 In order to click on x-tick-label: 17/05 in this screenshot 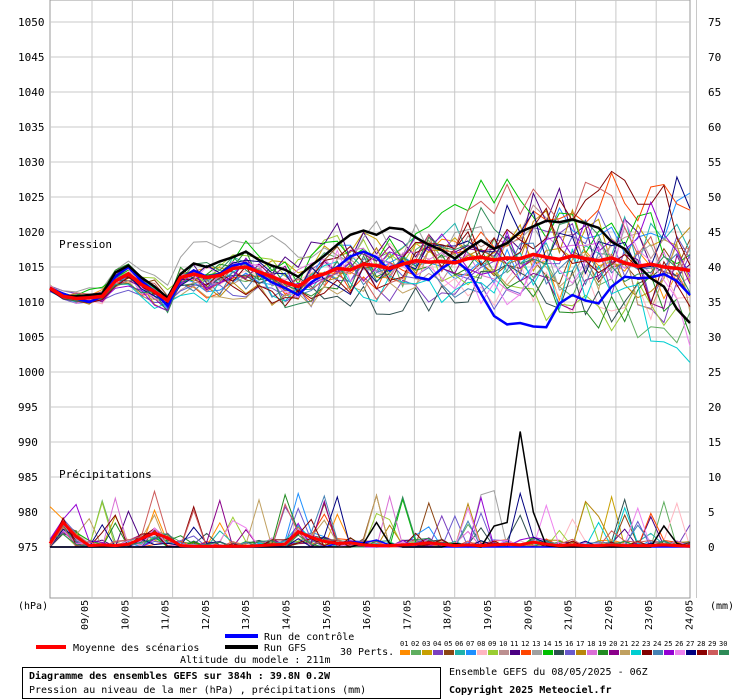, I will do `click(407, 615)`.